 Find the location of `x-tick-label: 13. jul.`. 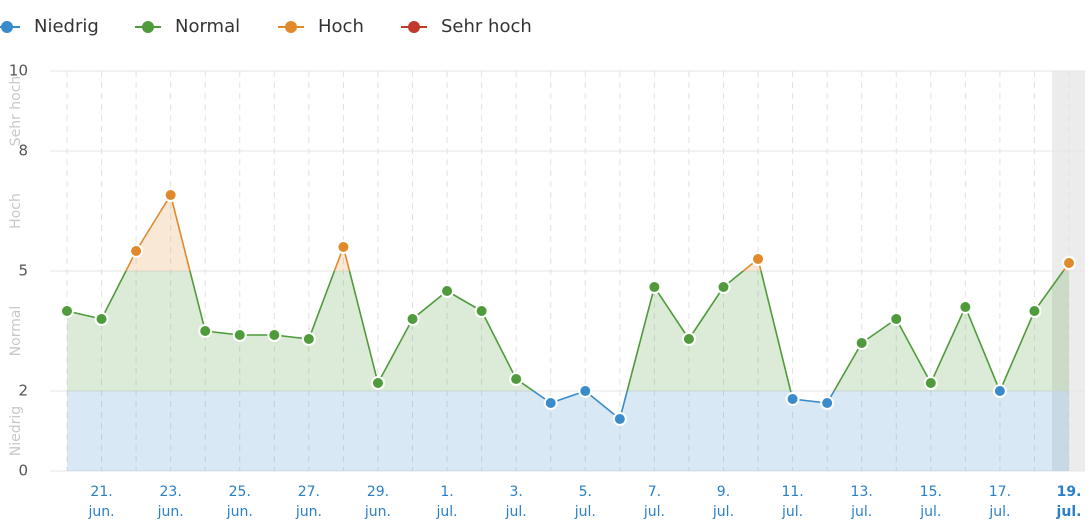

x-tick-label: 13. jul. is located at coordinates (861, 502).